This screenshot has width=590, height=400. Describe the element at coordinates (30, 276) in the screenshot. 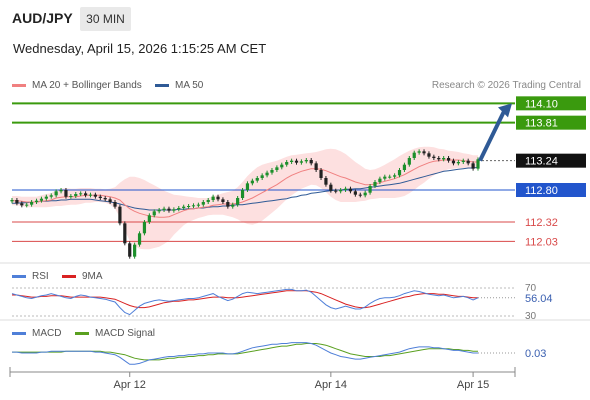

I see `legend-rsi: RSI` at that location.